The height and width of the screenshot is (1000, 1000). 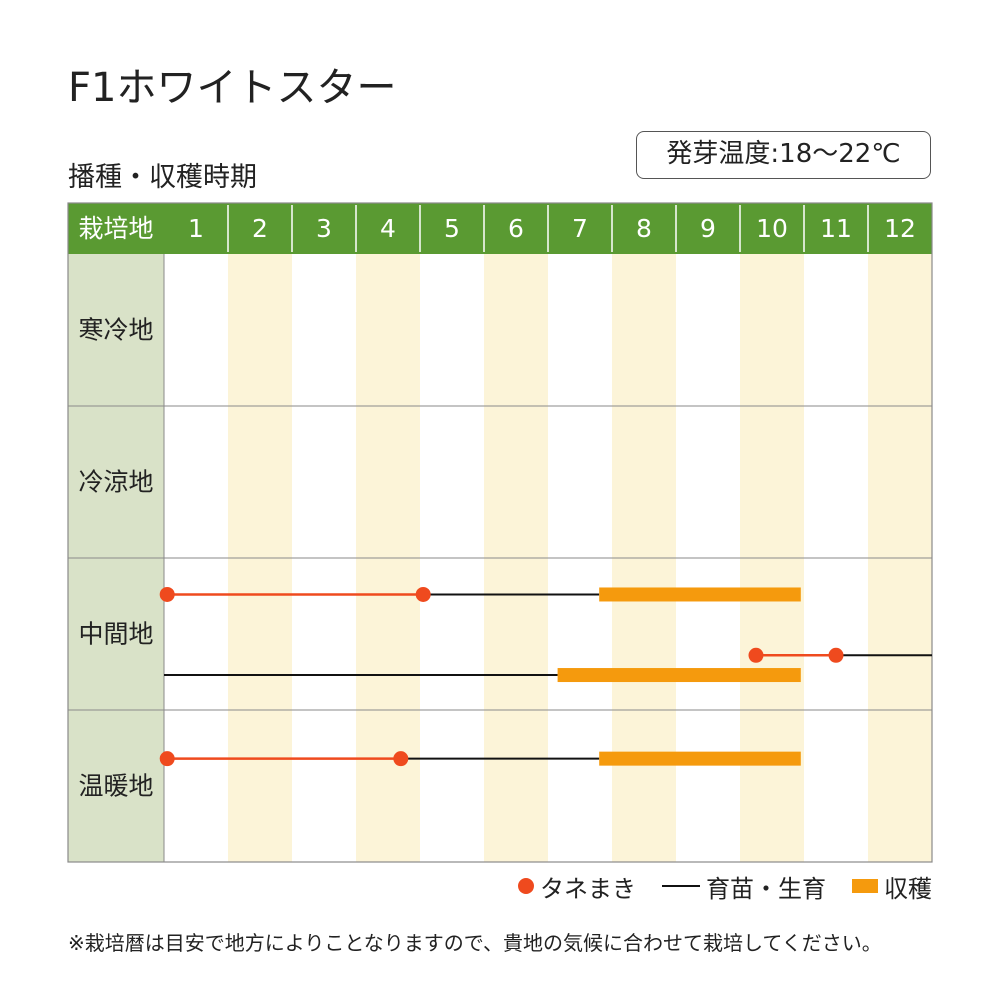 What do you see at coordinates (516, 228) in the screenshot?
I see `month-label: 6` at bounding box center [516, 228].